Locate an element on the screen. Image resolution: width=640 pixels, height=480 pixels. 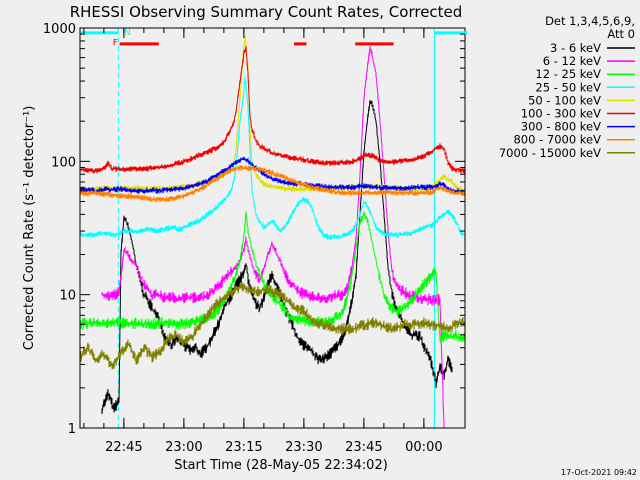
y-tick-label-2: 100 is located at coordinates (63, 162).